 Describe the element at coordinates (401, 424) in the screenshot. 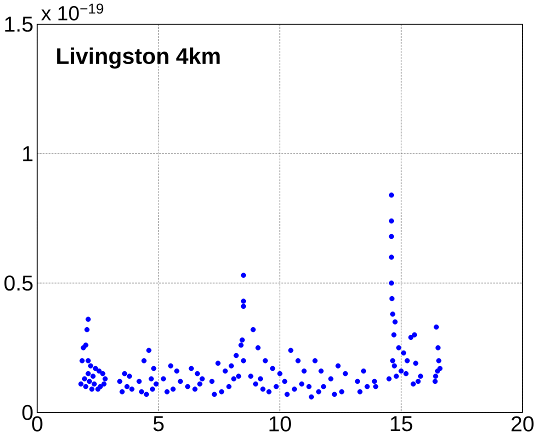

I see `x-tick-label: 15` at that location.